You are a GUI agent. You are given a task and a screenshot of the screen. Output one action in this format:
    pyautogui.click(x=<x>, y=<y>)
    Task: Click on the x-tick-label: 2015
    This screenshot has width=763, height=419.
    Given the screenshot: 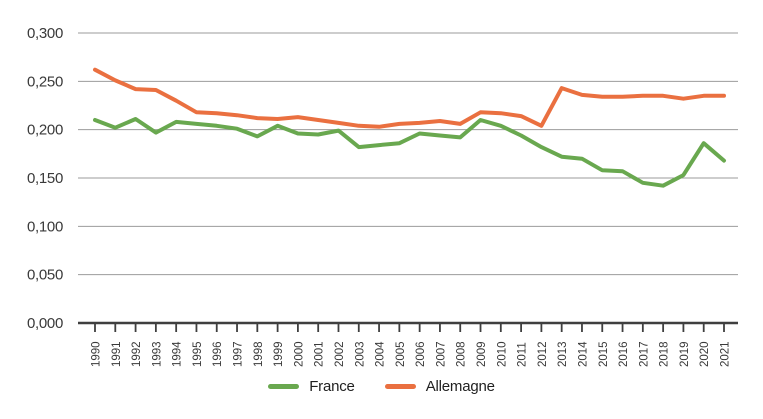 What is the action you would take?
    pyautogui.click(x=604, y=354)
    